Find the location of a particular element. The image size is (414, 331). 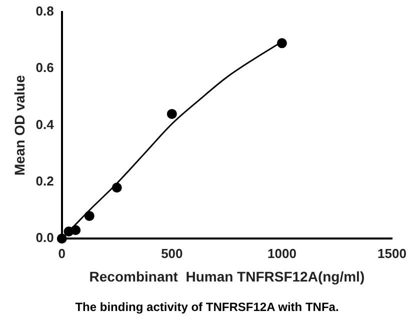

y-tick-label: 0.8 is located at coordinates (45, 11).